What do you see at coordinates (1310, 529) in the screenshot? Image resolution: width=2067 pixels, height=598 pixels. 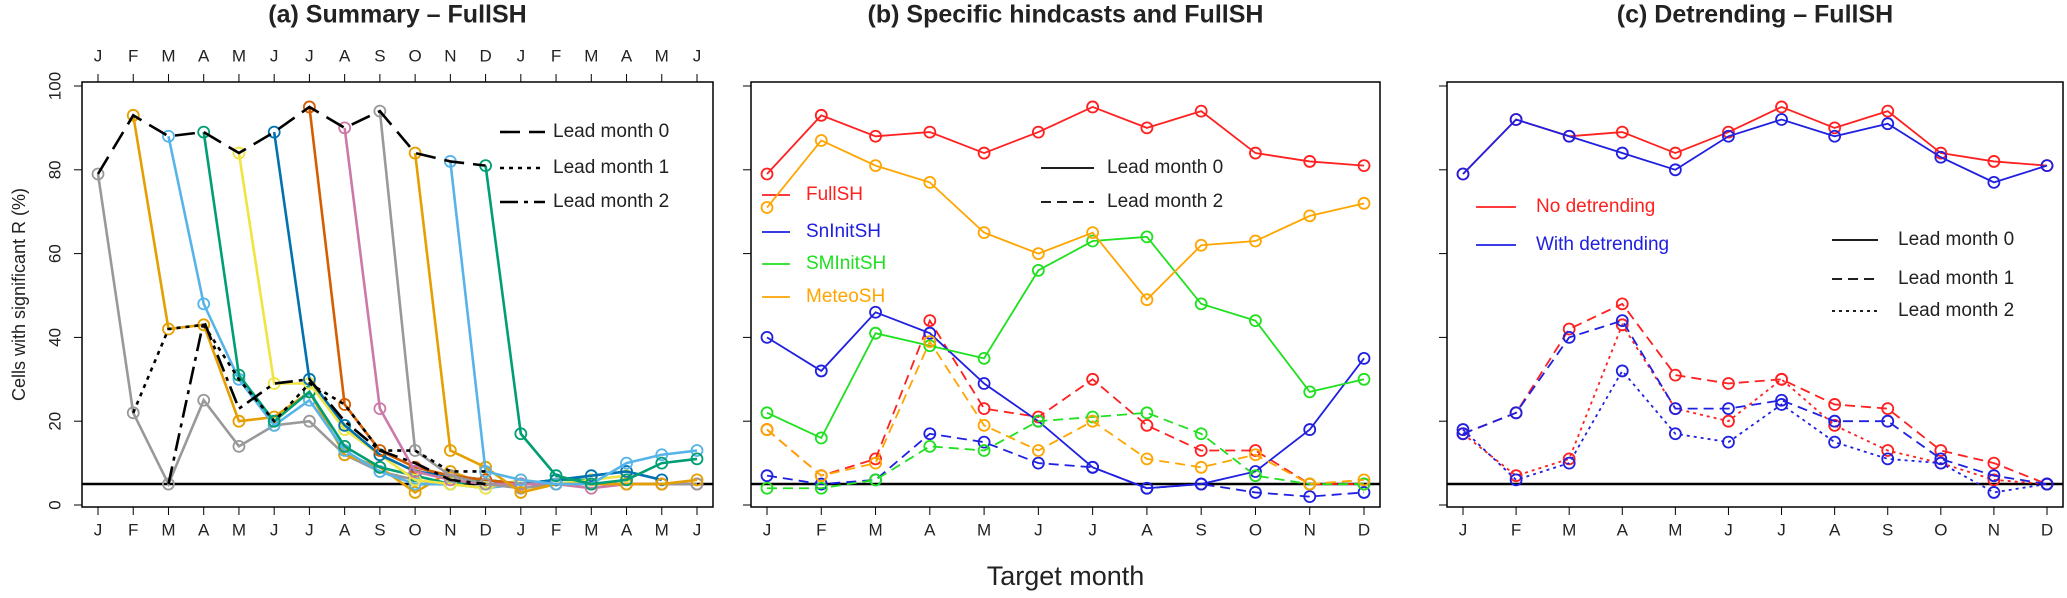 I see `x-tick-label: N` at bounding box center [1310, 529].